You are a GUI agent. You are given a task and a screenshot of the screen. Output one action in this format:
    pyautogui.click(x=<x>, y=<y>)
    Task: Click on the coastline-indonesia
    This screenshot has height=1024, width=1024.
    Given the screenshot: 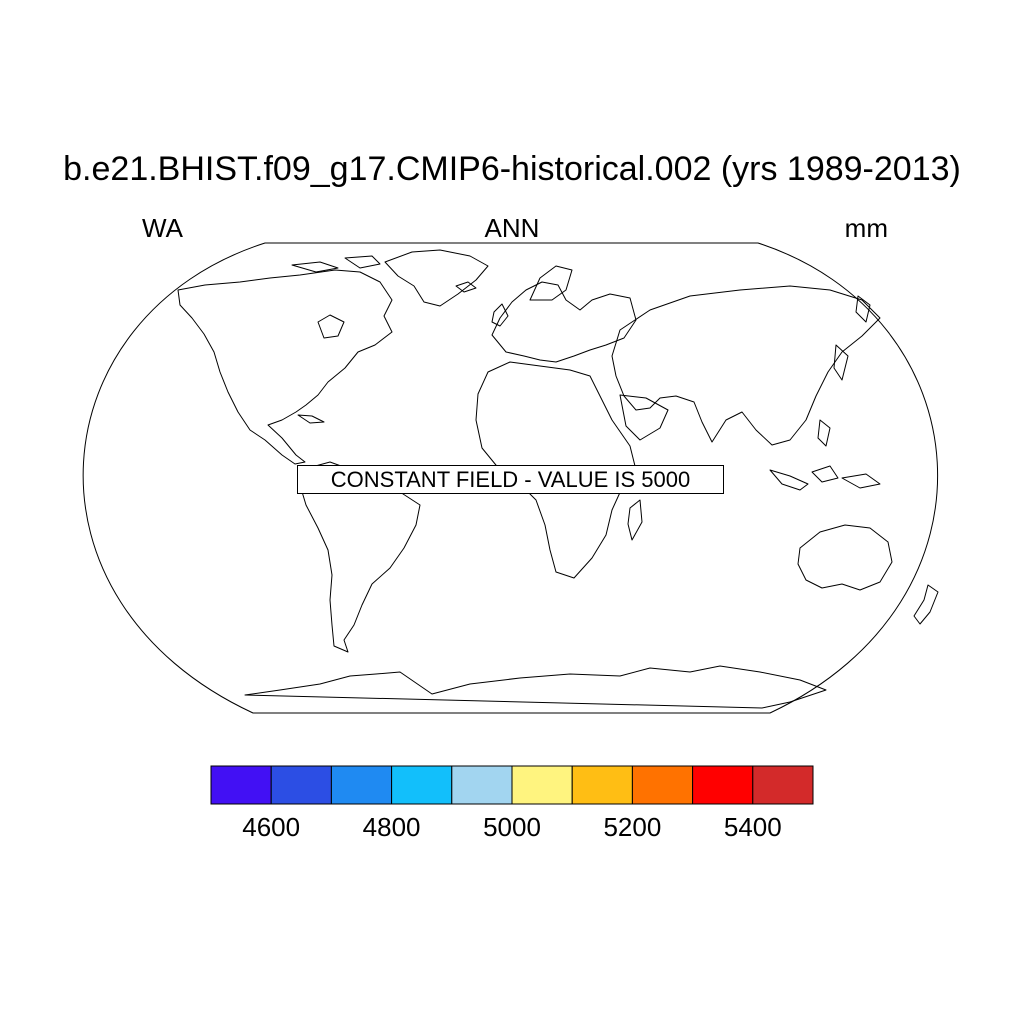 What is the action you would take?
    pyautogui.click(x=825, y=478)
    